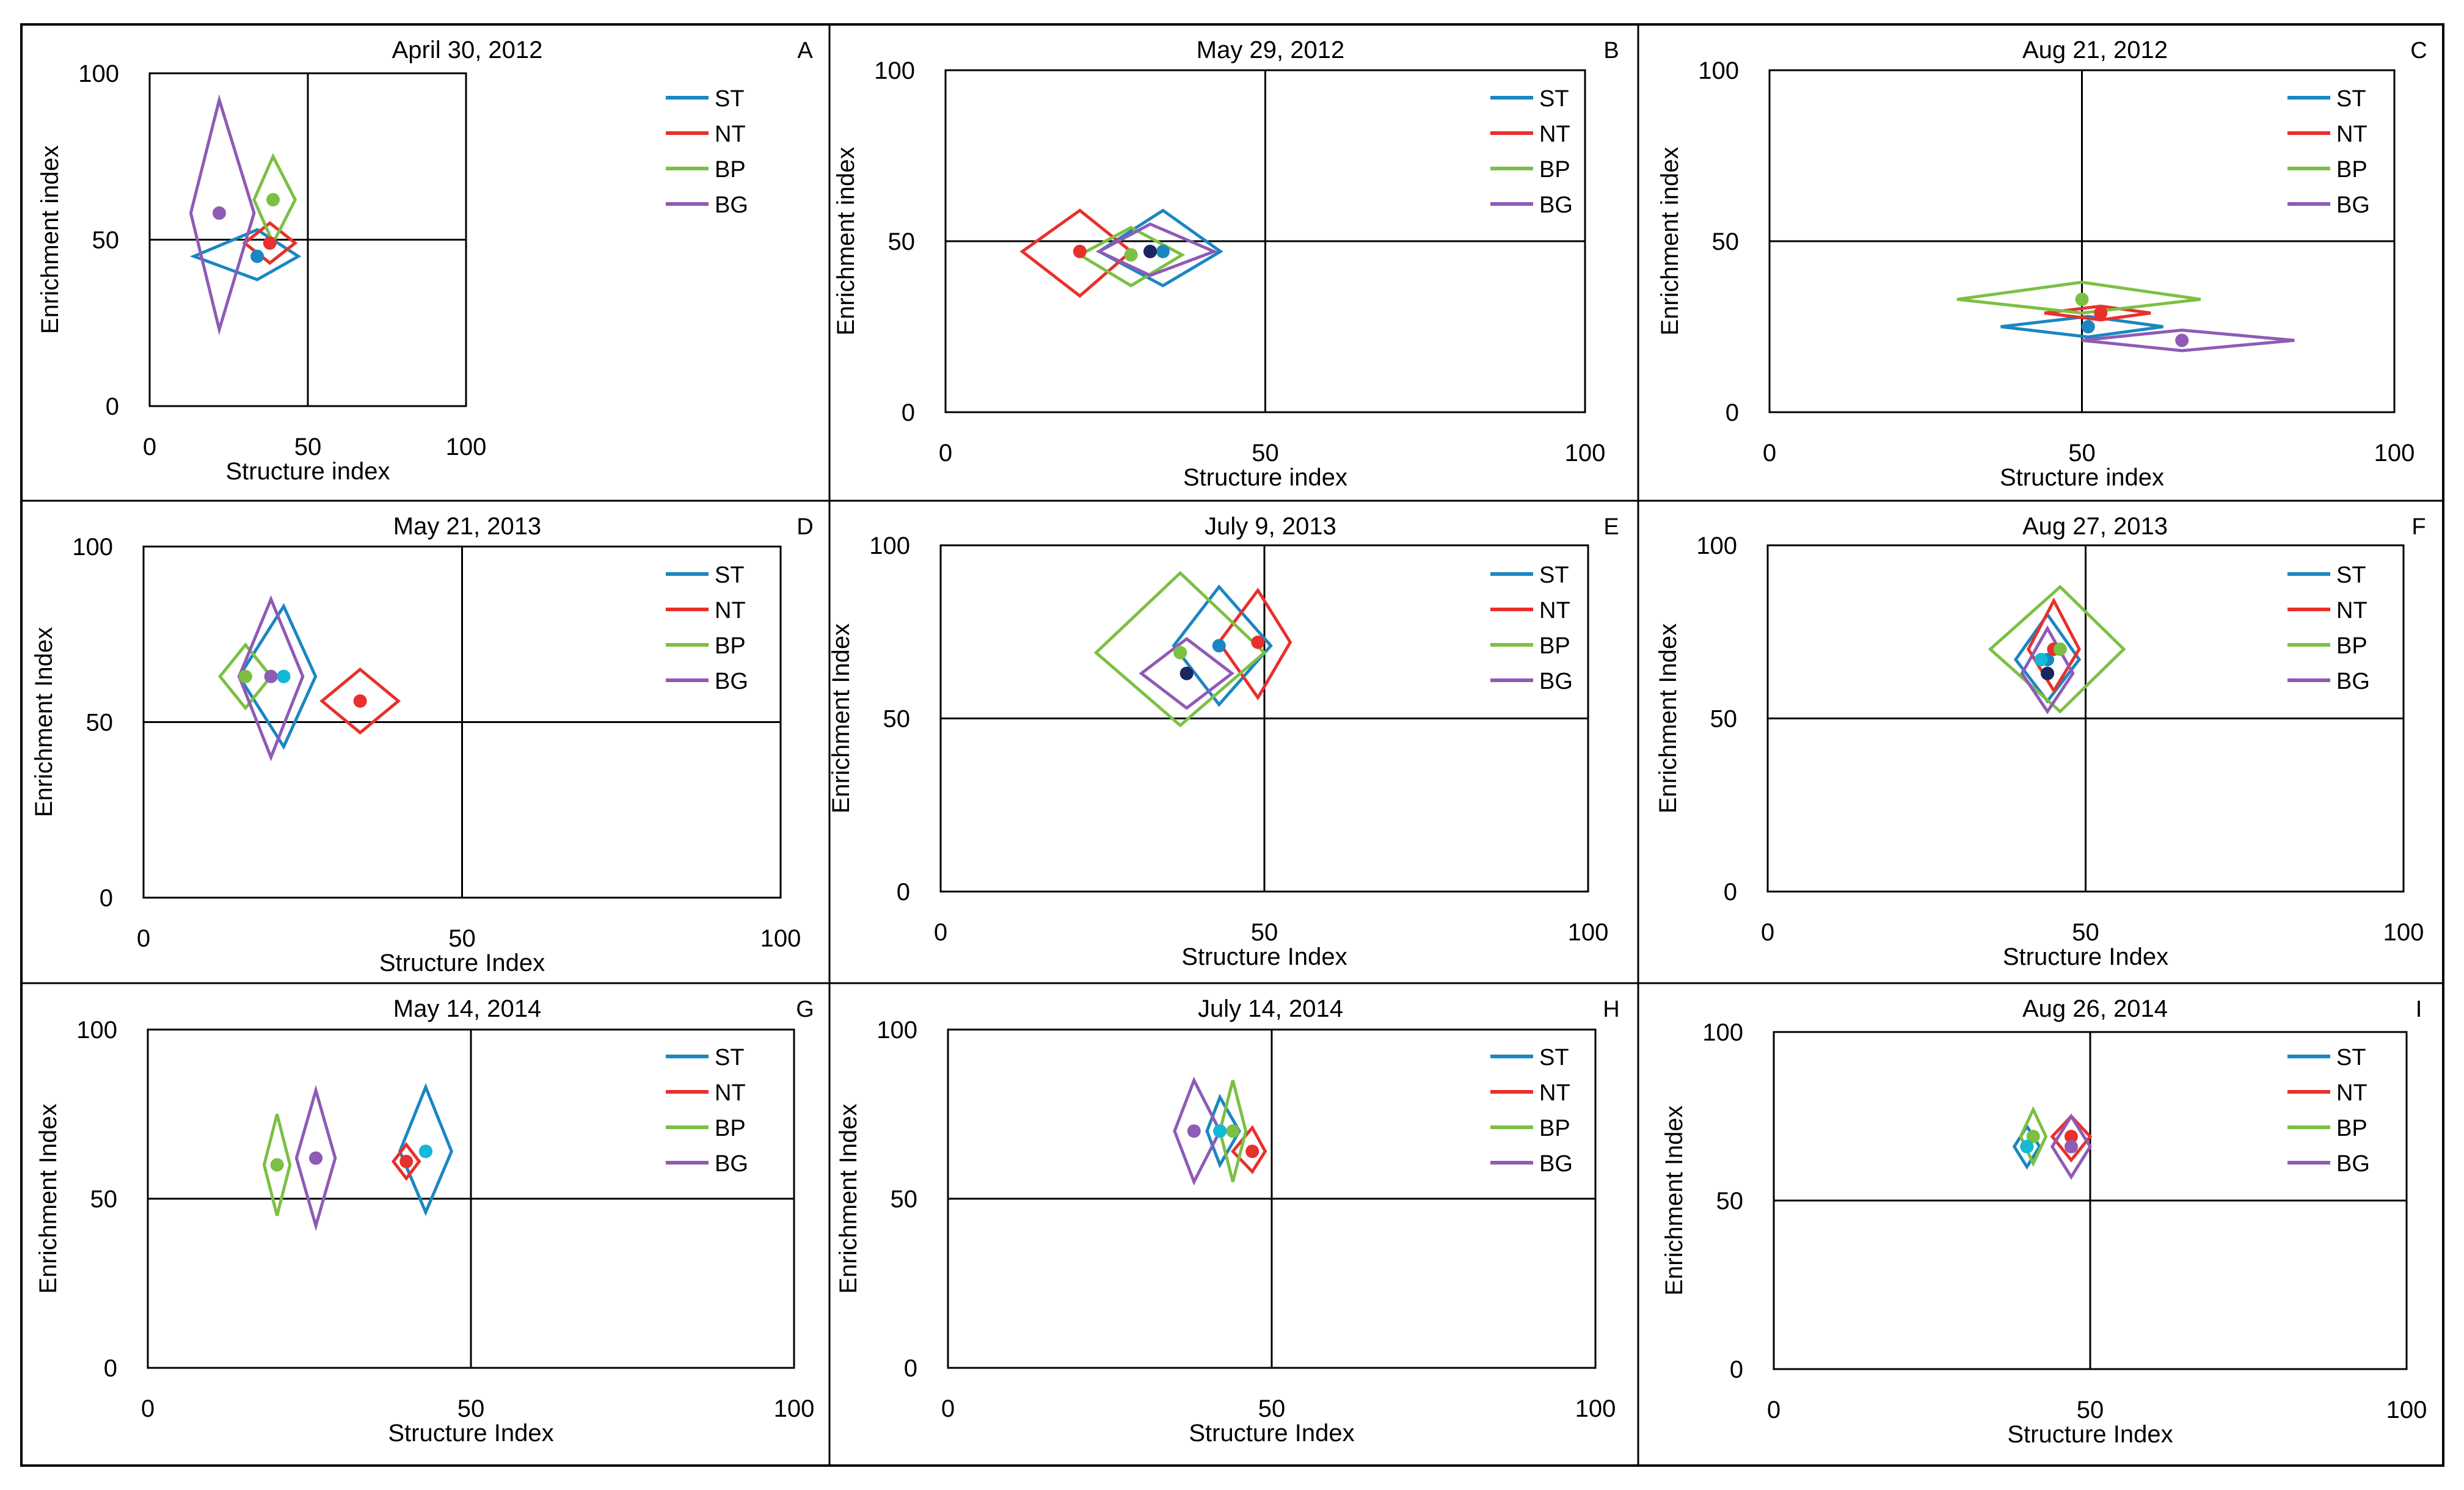 The height and width of the screenshot is (1490, 2464). Describe the element at coordinates (2419, 1009) in the screenshot. I see `panel-letter: I` at that location.